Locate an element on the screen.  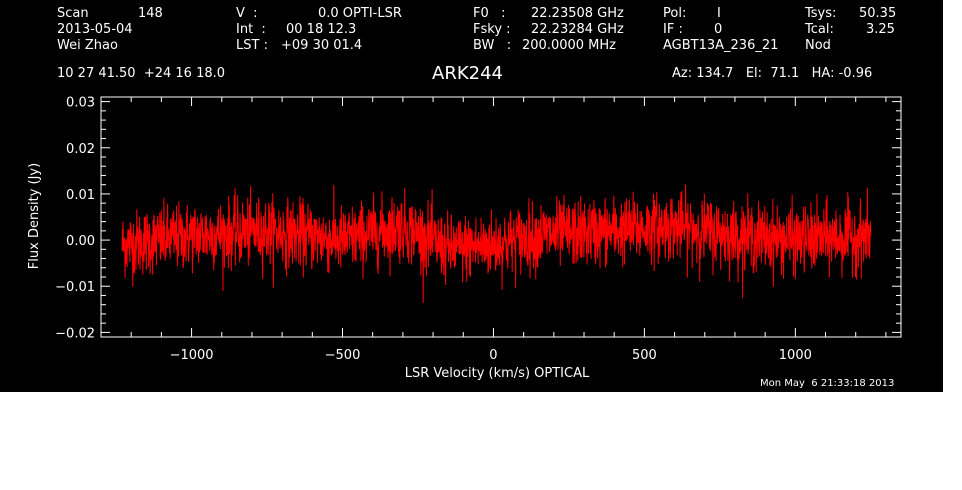
tsys-value: 50.35 is located at coordinates (878, 13).